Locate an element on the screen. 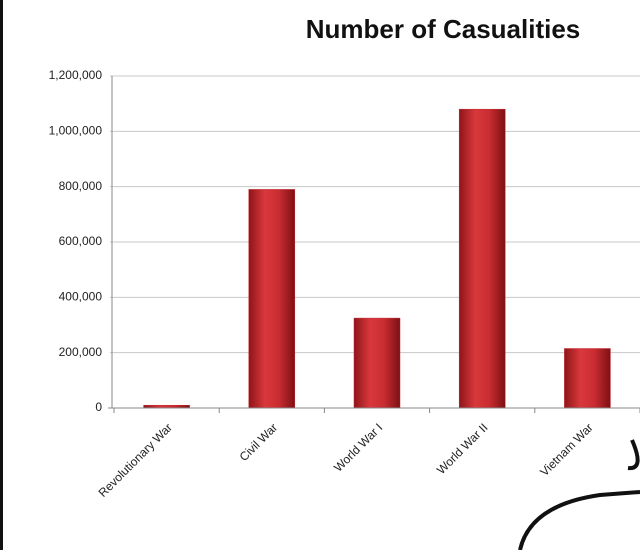 The width and height of the screenshot is (640, 550). x-tick-label: World War II is located at coordinates (462, 448).